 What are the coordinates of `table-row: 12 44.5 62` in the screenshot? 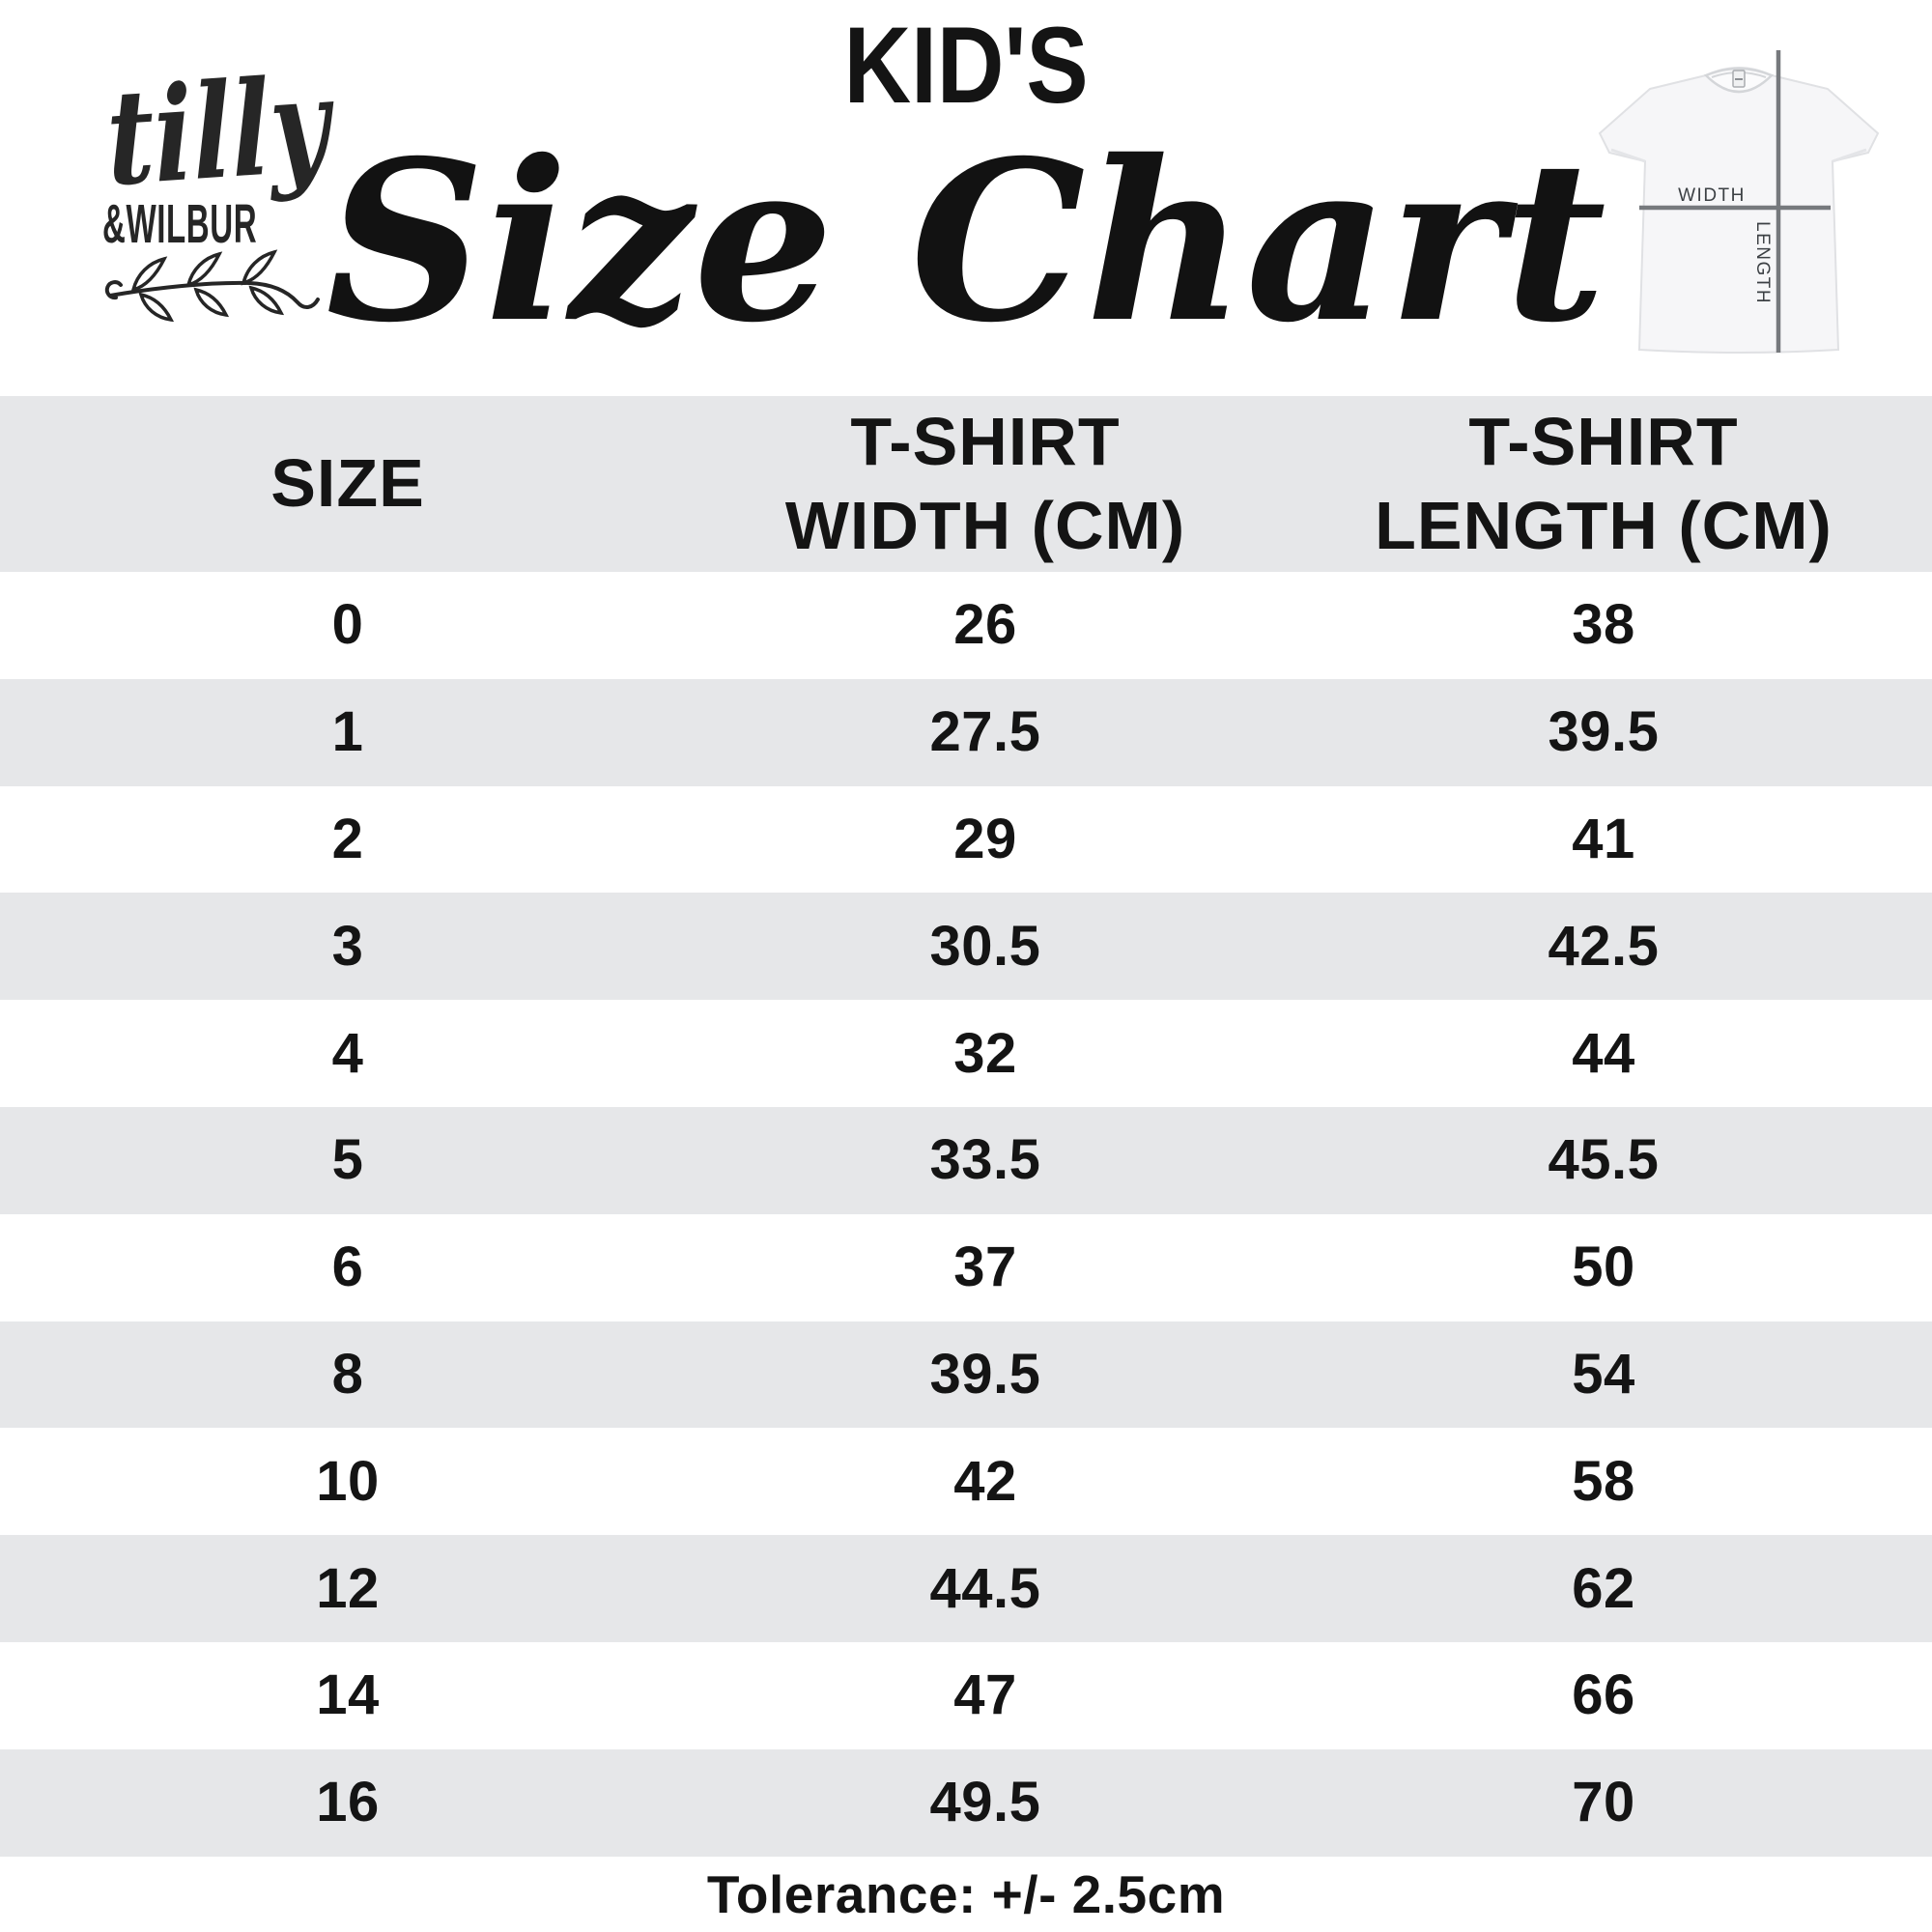 It's located at (966, 1588).